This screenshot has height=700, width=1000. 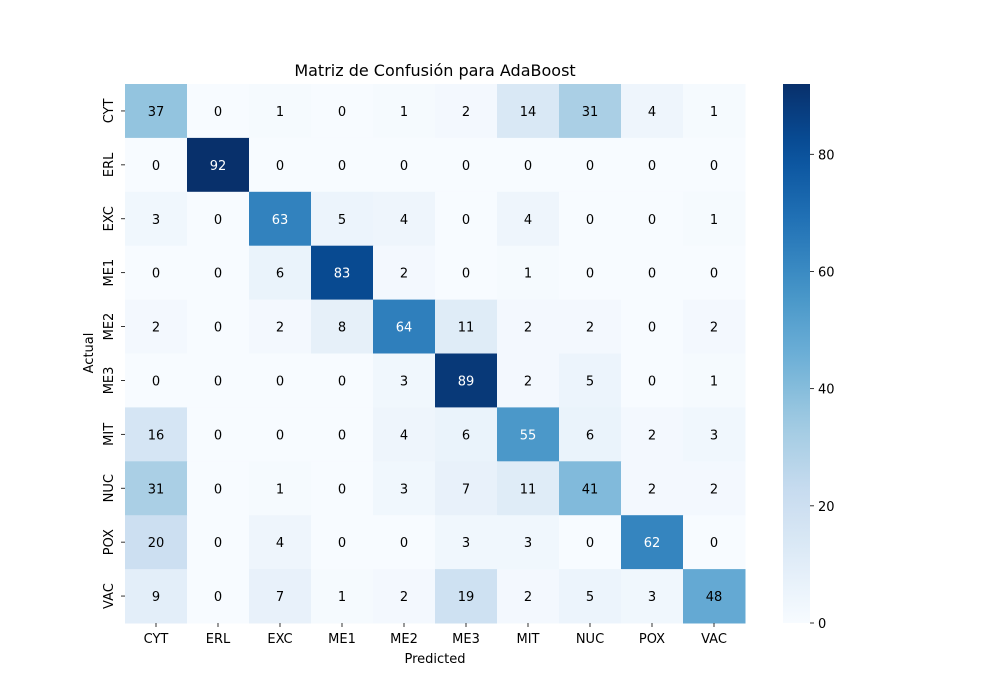 I want to click on colorbar-tick-label: 80, so click(x=826, y=155).